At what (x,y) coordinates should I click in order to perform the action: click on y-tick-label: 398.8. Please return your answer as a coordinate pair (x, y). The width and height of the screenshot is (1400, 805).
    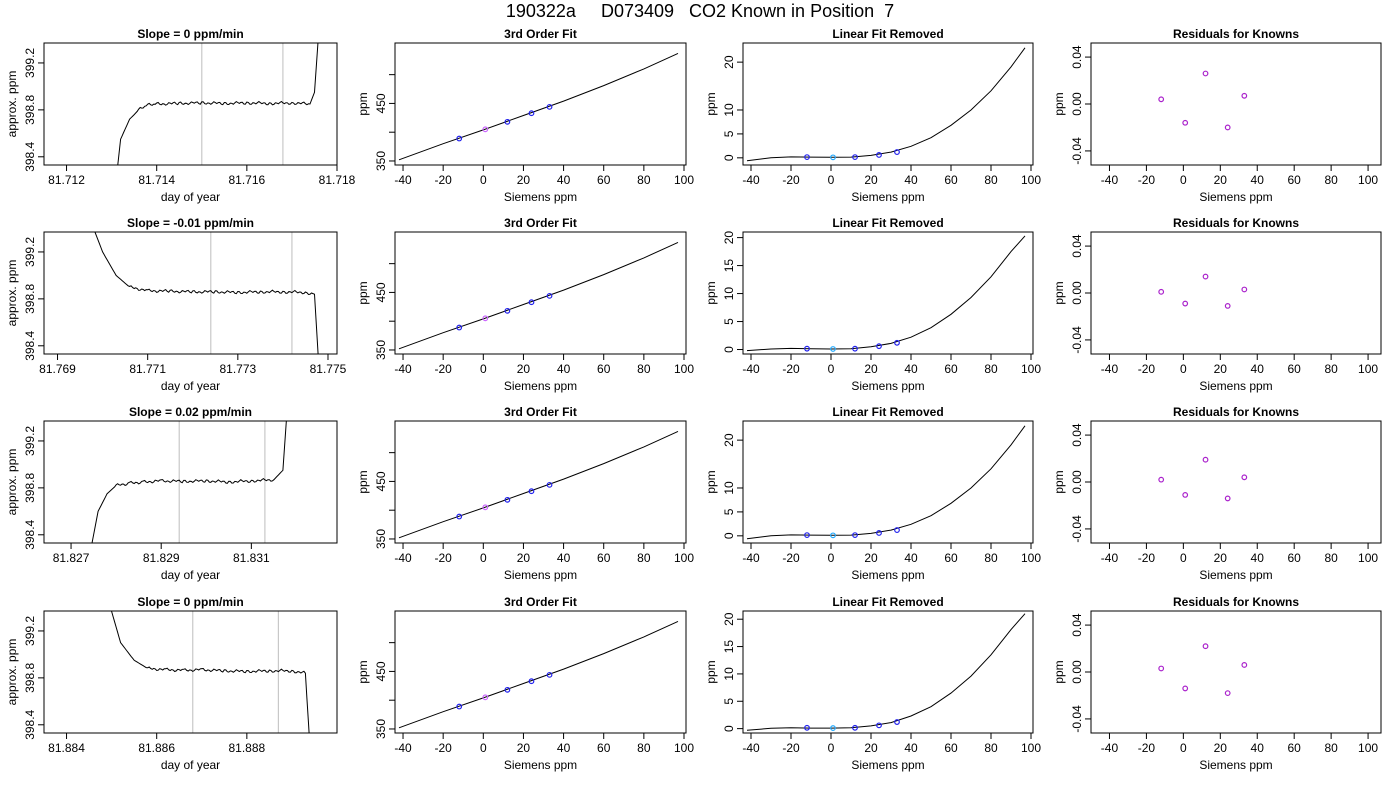
    Looking at the image, I should click on (30, 678).